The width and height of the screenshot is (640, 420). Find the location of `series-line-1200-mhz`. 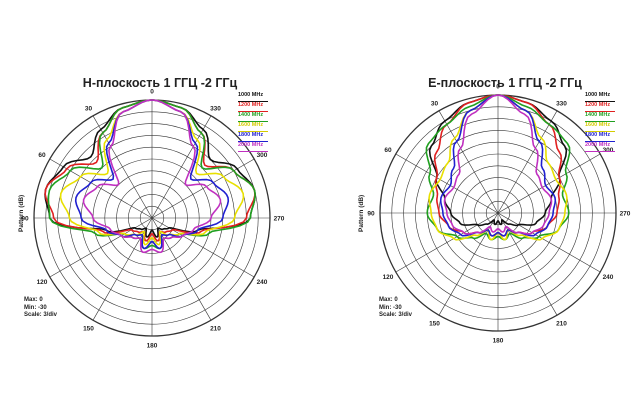

series-line-1200-mhz is located at coordinates (150, 170).